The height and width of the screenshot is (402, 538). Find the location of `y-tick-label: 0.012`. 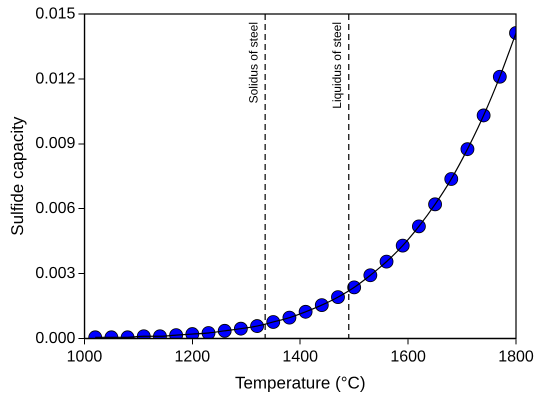

y-tick-label: 0.012 is located at coordinates (55, 79).